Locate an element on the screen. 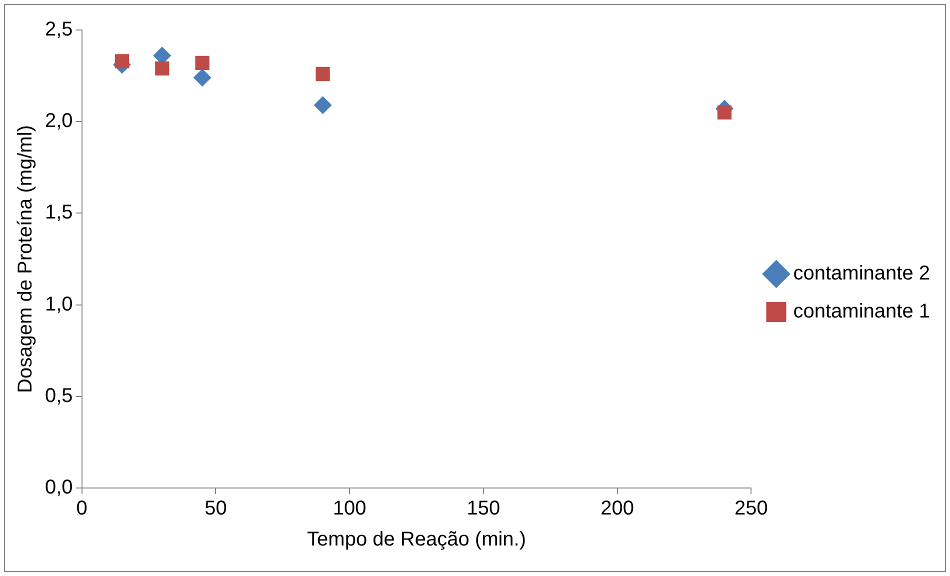 This screenshot has height=576, width=950. y-tick-label: 1,0 is located at coordinates (58, 304).